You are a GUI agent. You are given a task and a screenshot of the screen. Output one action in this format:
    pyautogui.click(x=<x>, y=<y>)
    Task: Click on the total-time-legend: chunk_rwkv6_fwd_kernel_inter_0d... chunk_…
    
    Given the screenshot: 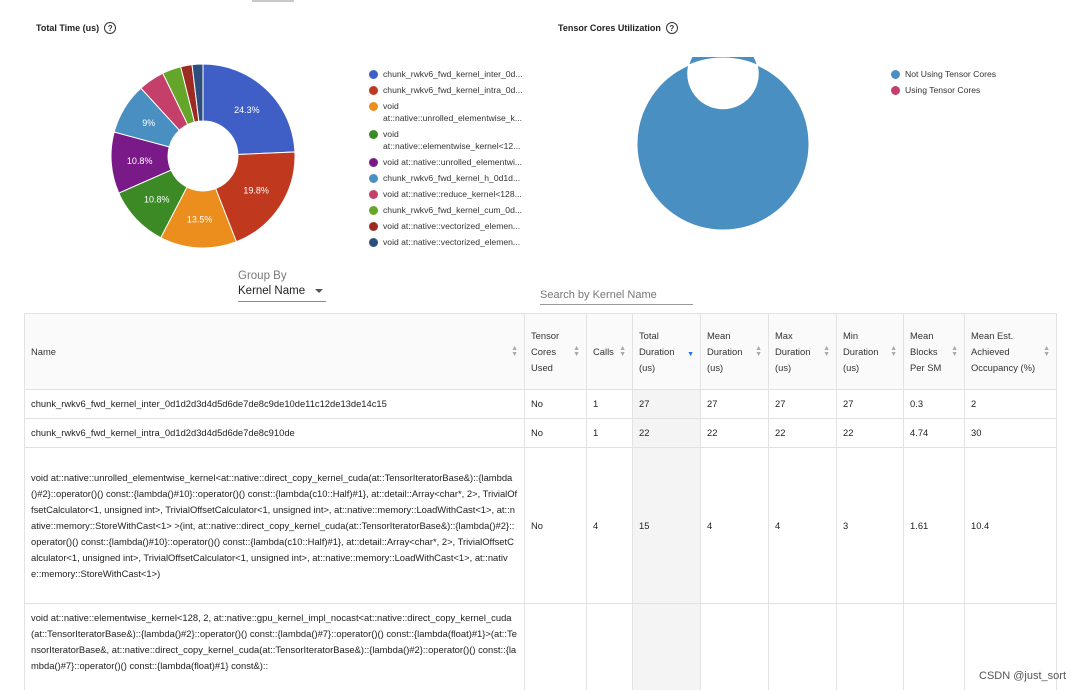 What is the action you would take?
    pyautogui.click(x=459, y=160)
    